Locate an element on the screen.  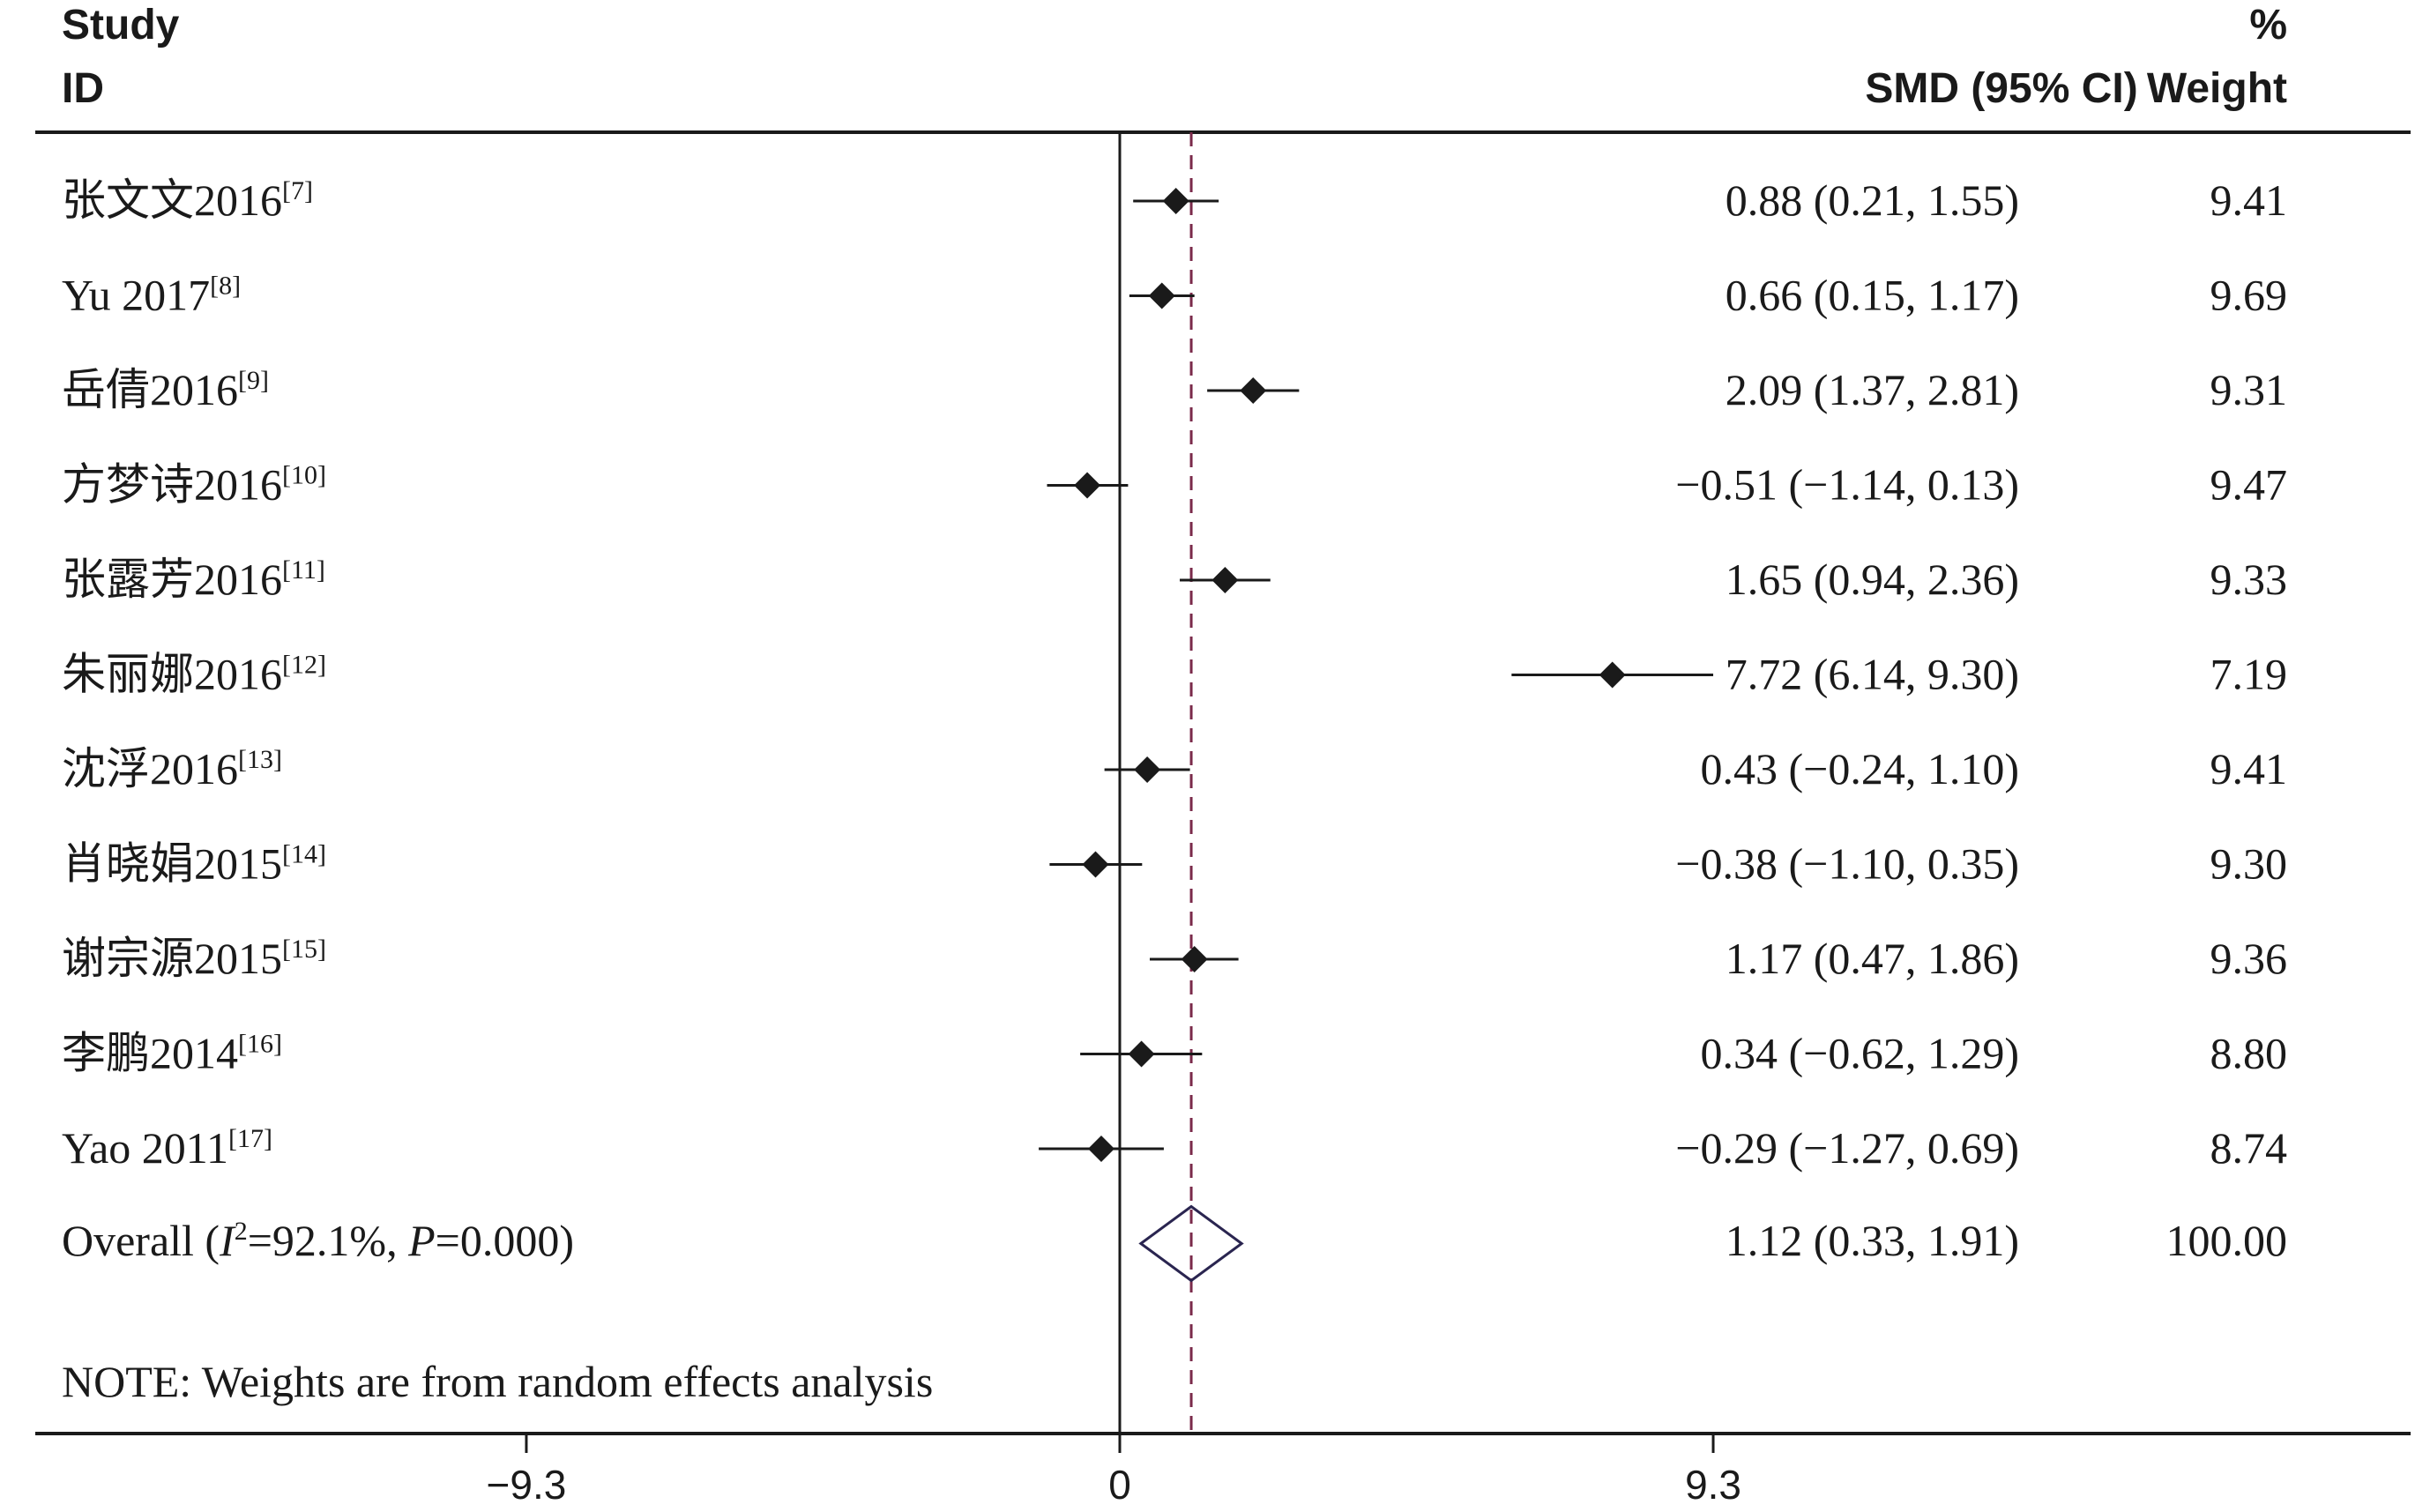
study-row: 岳倩2016[9] 2.09 (1.37, 2.81) 9.31 is located at coordinates (1174, 390).